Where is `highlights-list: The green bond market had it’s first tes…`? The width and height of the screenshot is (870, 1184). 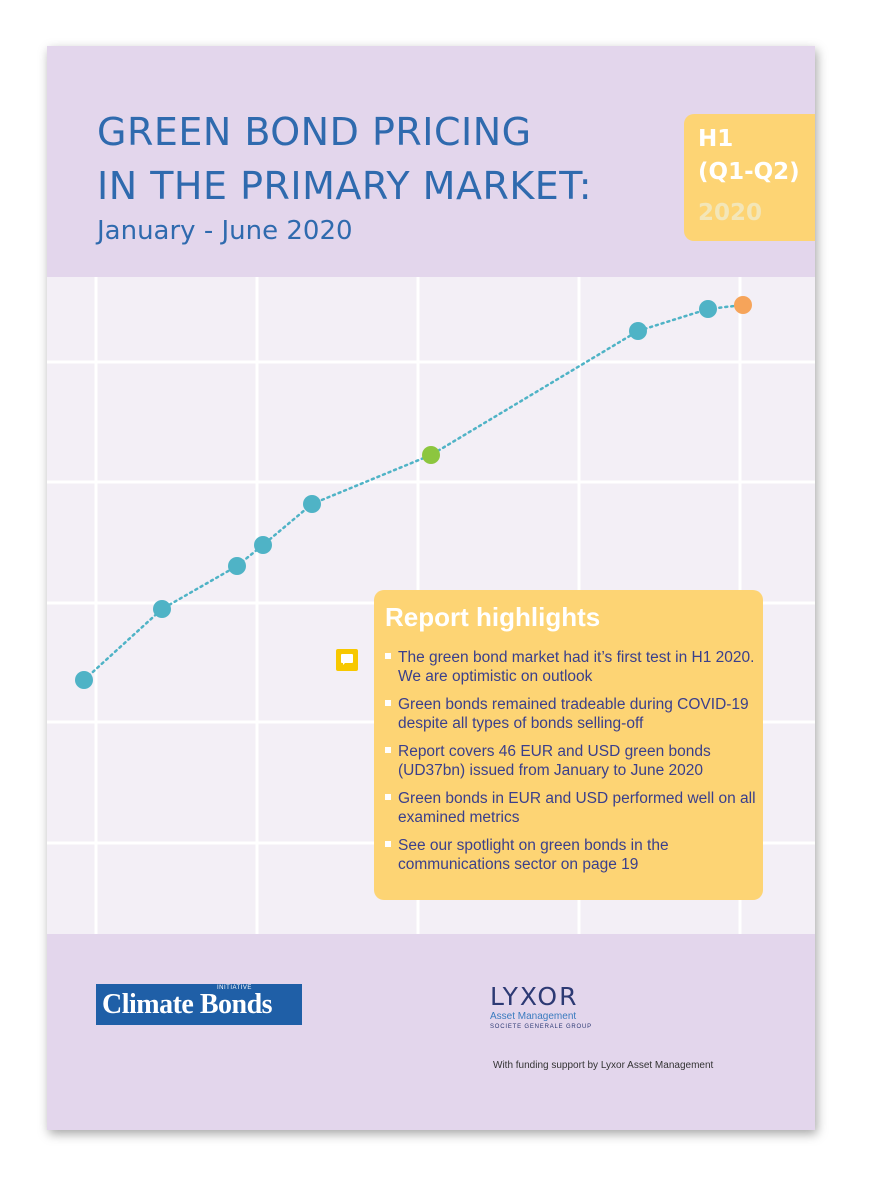
highlights-list: The green bond market had it’s first tes… is located at coordinates (576, 765).